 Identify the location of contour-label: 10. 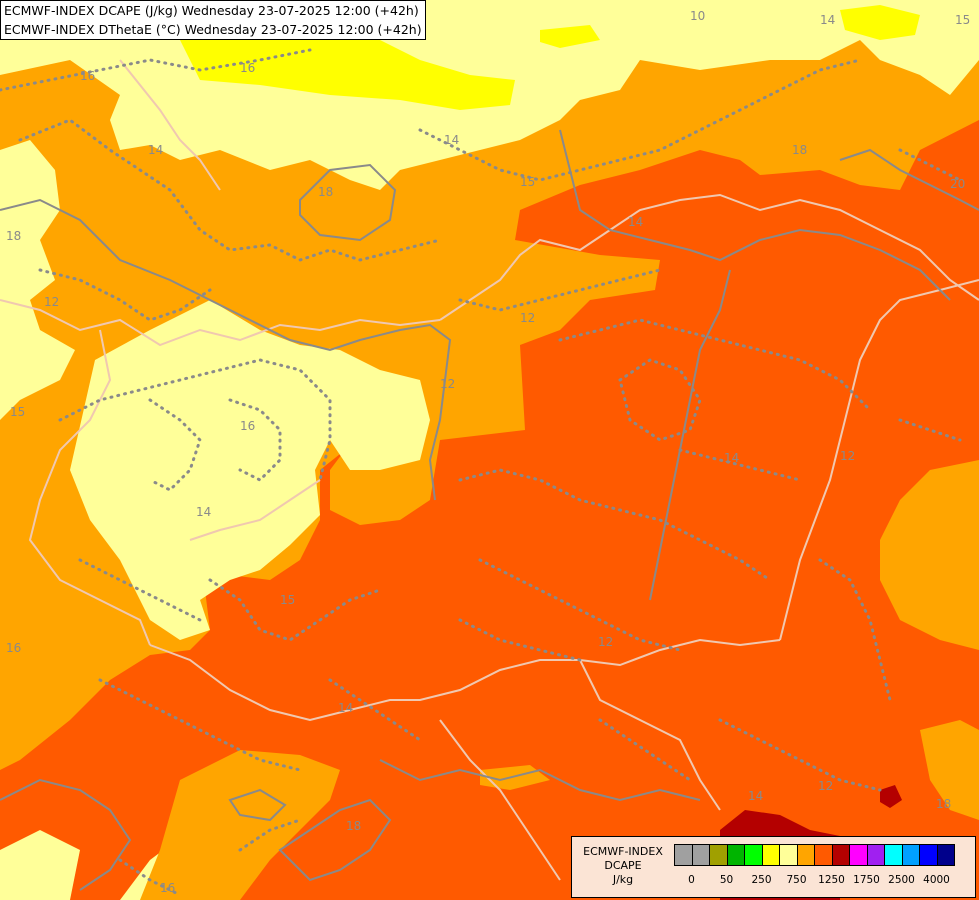
(697, 16).